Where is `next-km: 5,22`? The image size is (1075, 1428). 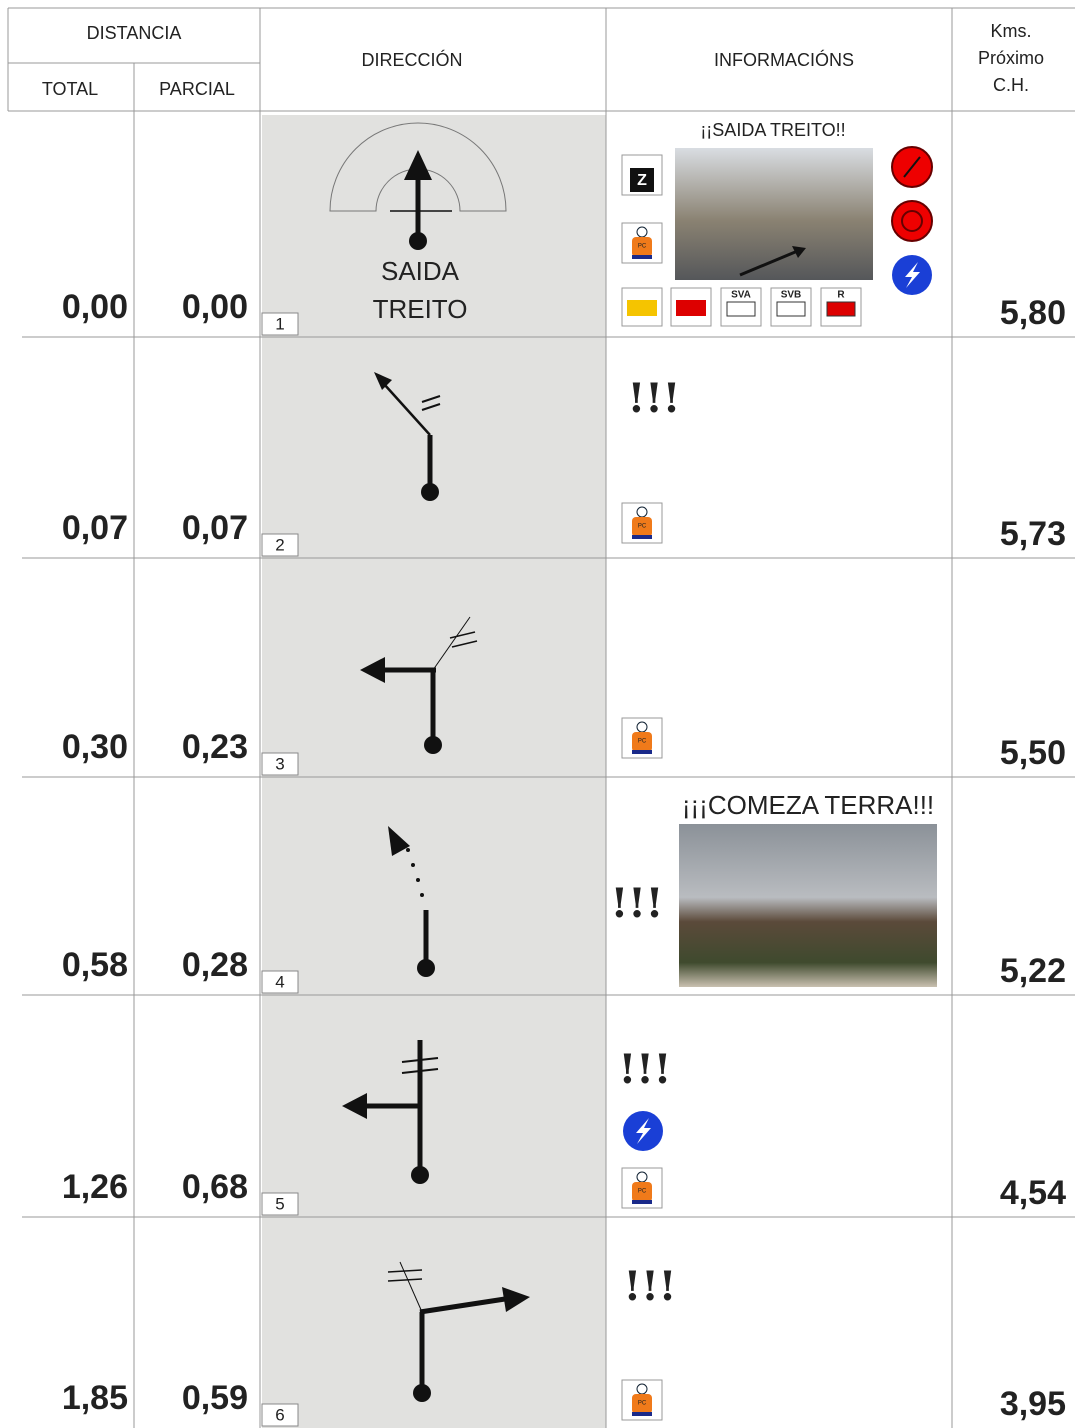 next-km: 5,22 is located at coordinates (1033, 971).